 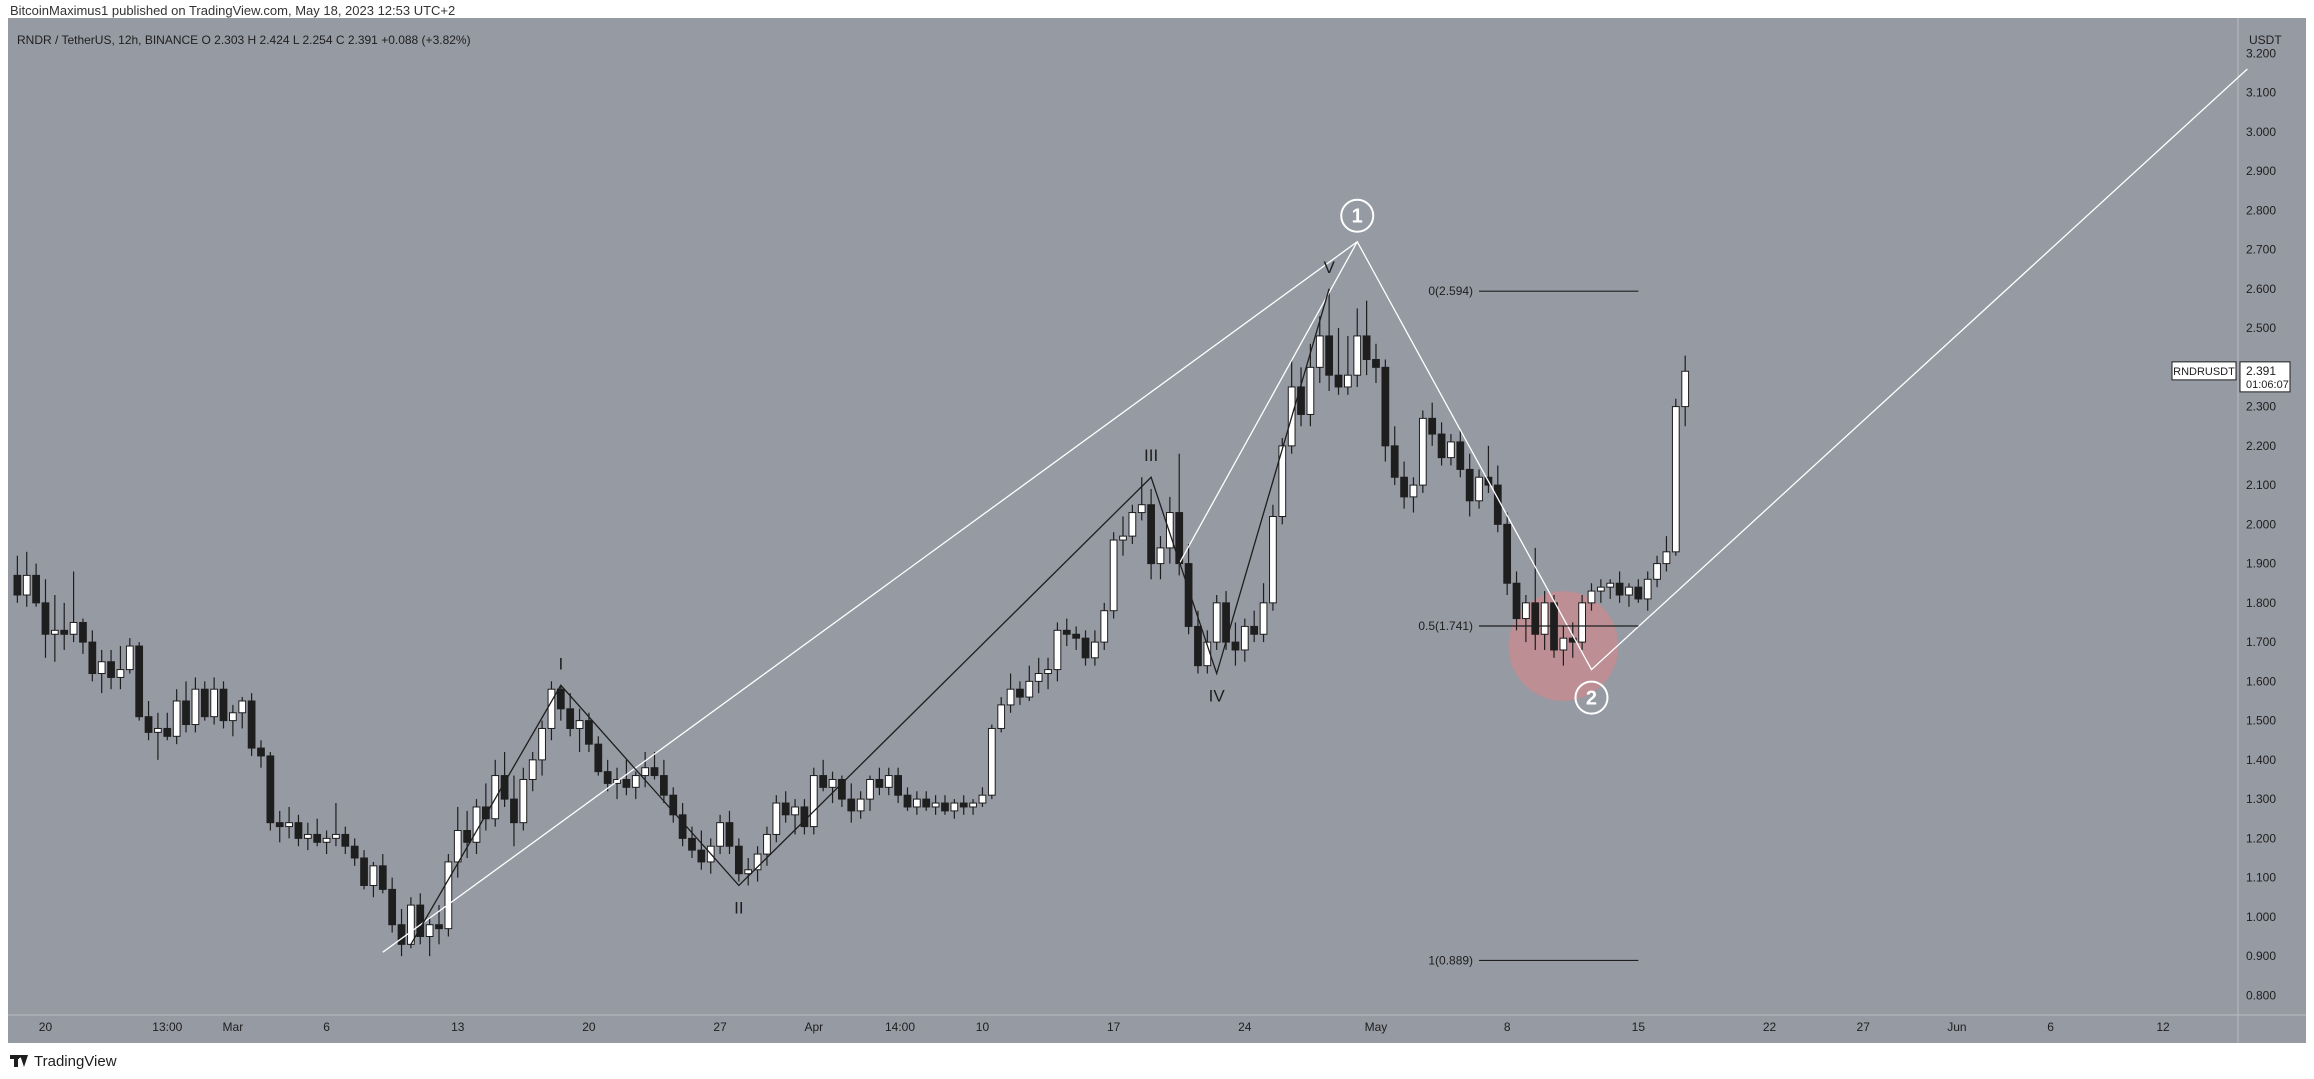 I want to click on y-tick-label: 1.800, so click(x=2261, y=603).